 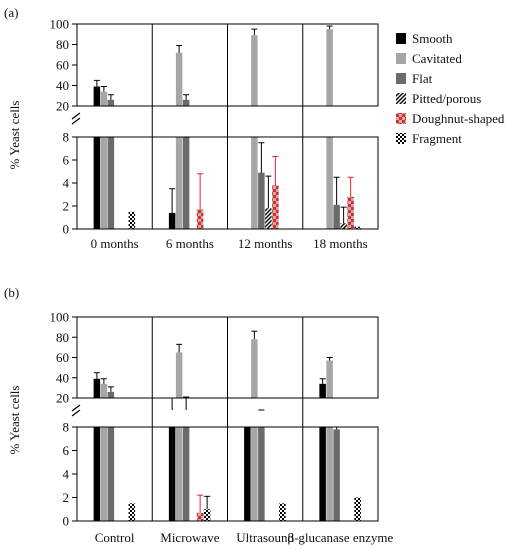 I want to click on x-category-label: 12 months, so click(x=265, y=243).